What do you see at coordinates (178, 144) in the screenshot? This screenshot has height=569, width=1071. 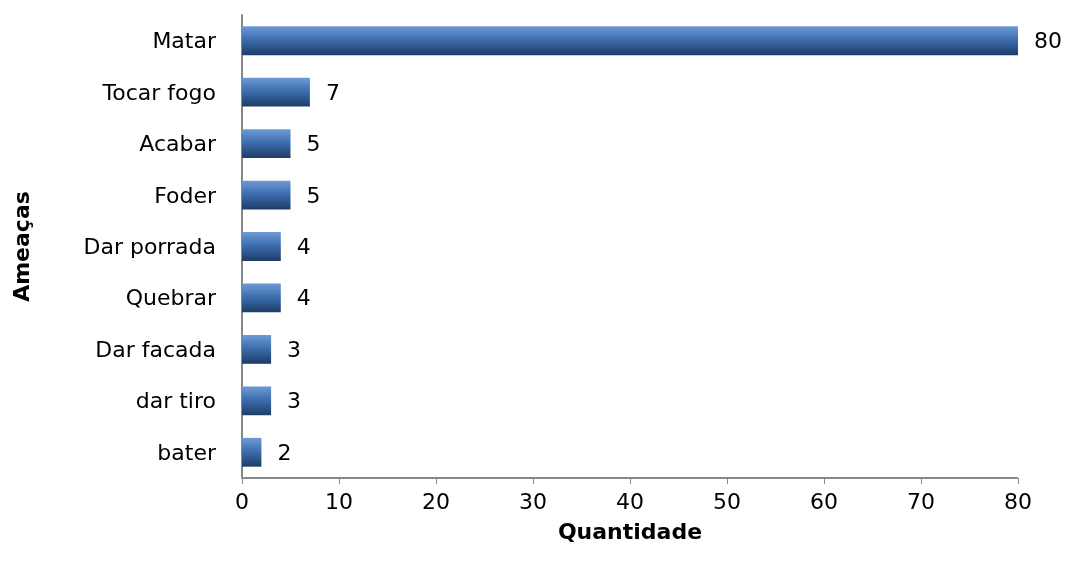 I see `y-tick-label: Acabar` at bounding box center [178, 144].